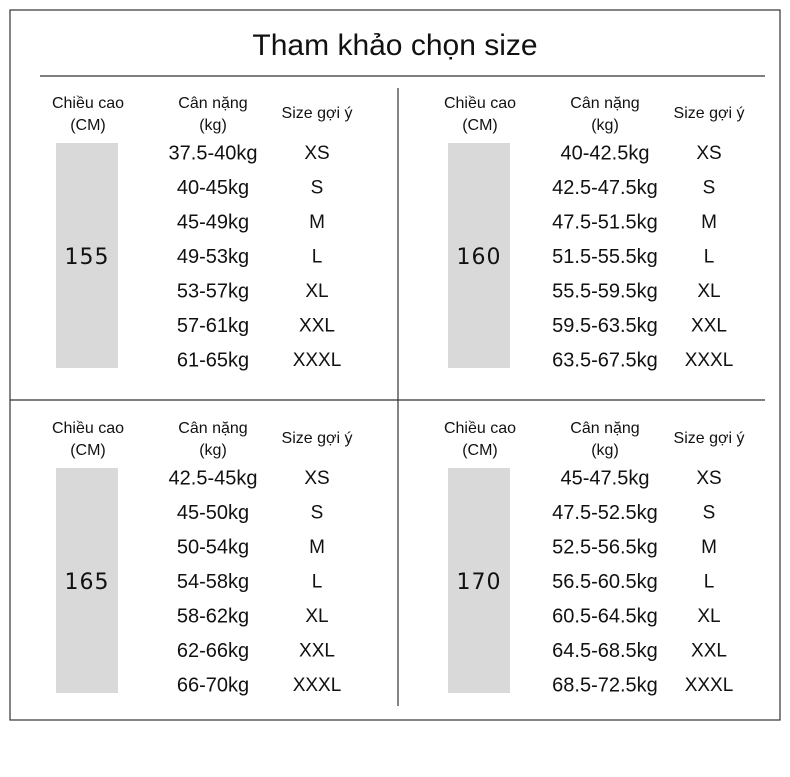  Describe the element at coordinates (213, 222) in the screenshot. I see `weight-range: 45-49kg` at that location.